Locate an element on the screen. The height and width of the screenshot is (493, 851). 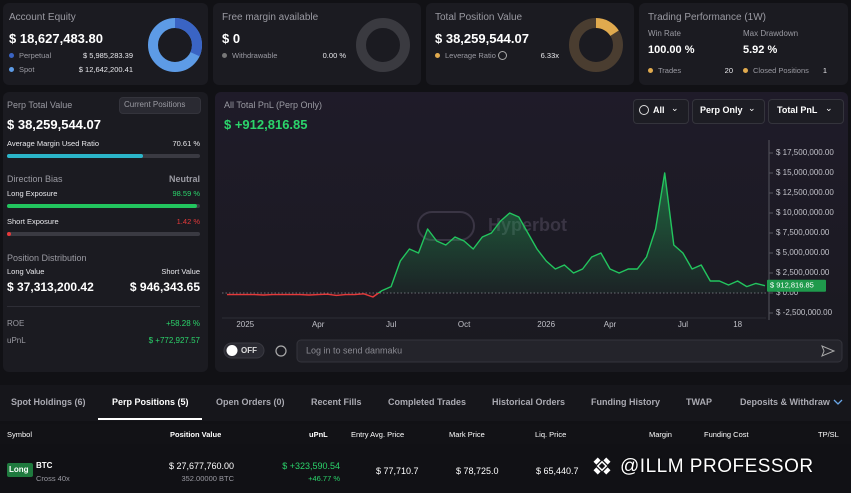
metric-label: Long Value is located at coordinates (26, 271).